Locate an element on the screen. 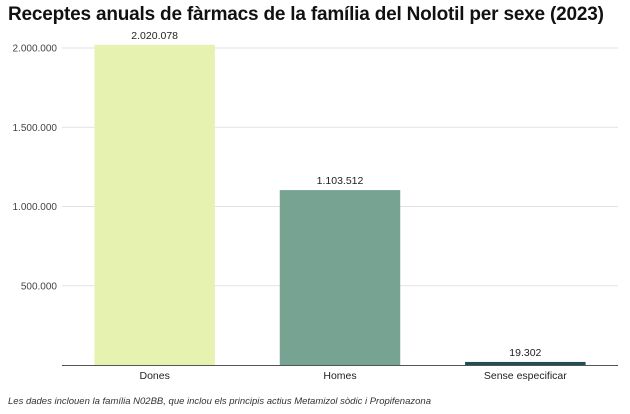 This screenshot has width=630, height=414. data-label: 2.020.078 is located at coordinates (154, 36).